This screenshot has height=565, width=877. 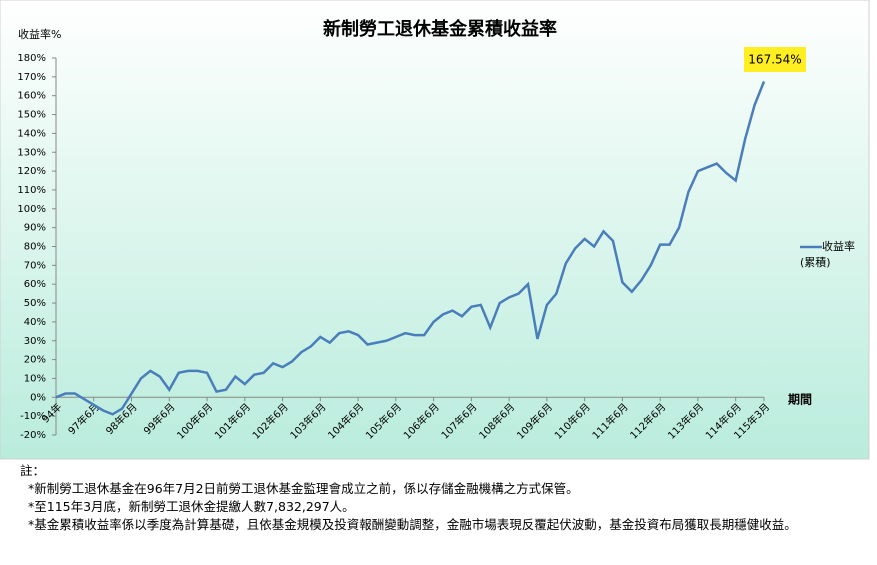 I want to click on y-tick-label: 100%, so click(x=31, y=209).